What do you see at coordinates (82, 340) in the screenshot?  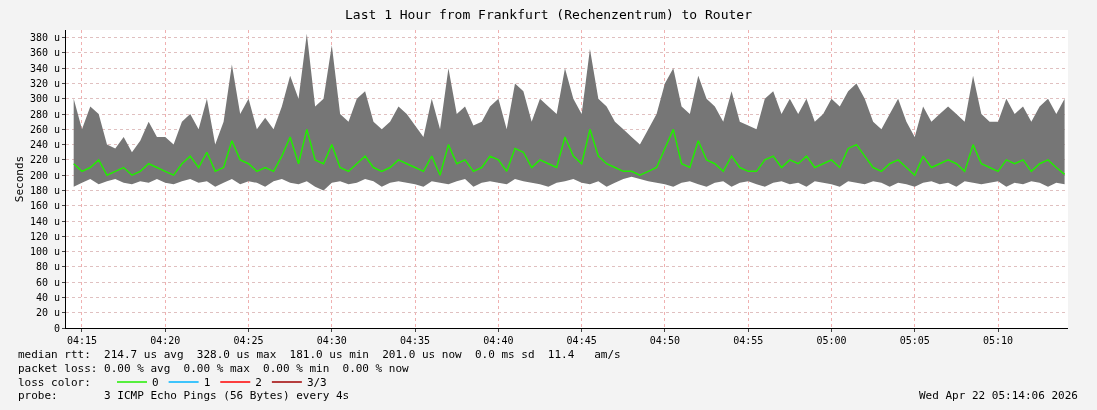 I see `x-tick-label: 04:15` at bounding box center [82, 340].